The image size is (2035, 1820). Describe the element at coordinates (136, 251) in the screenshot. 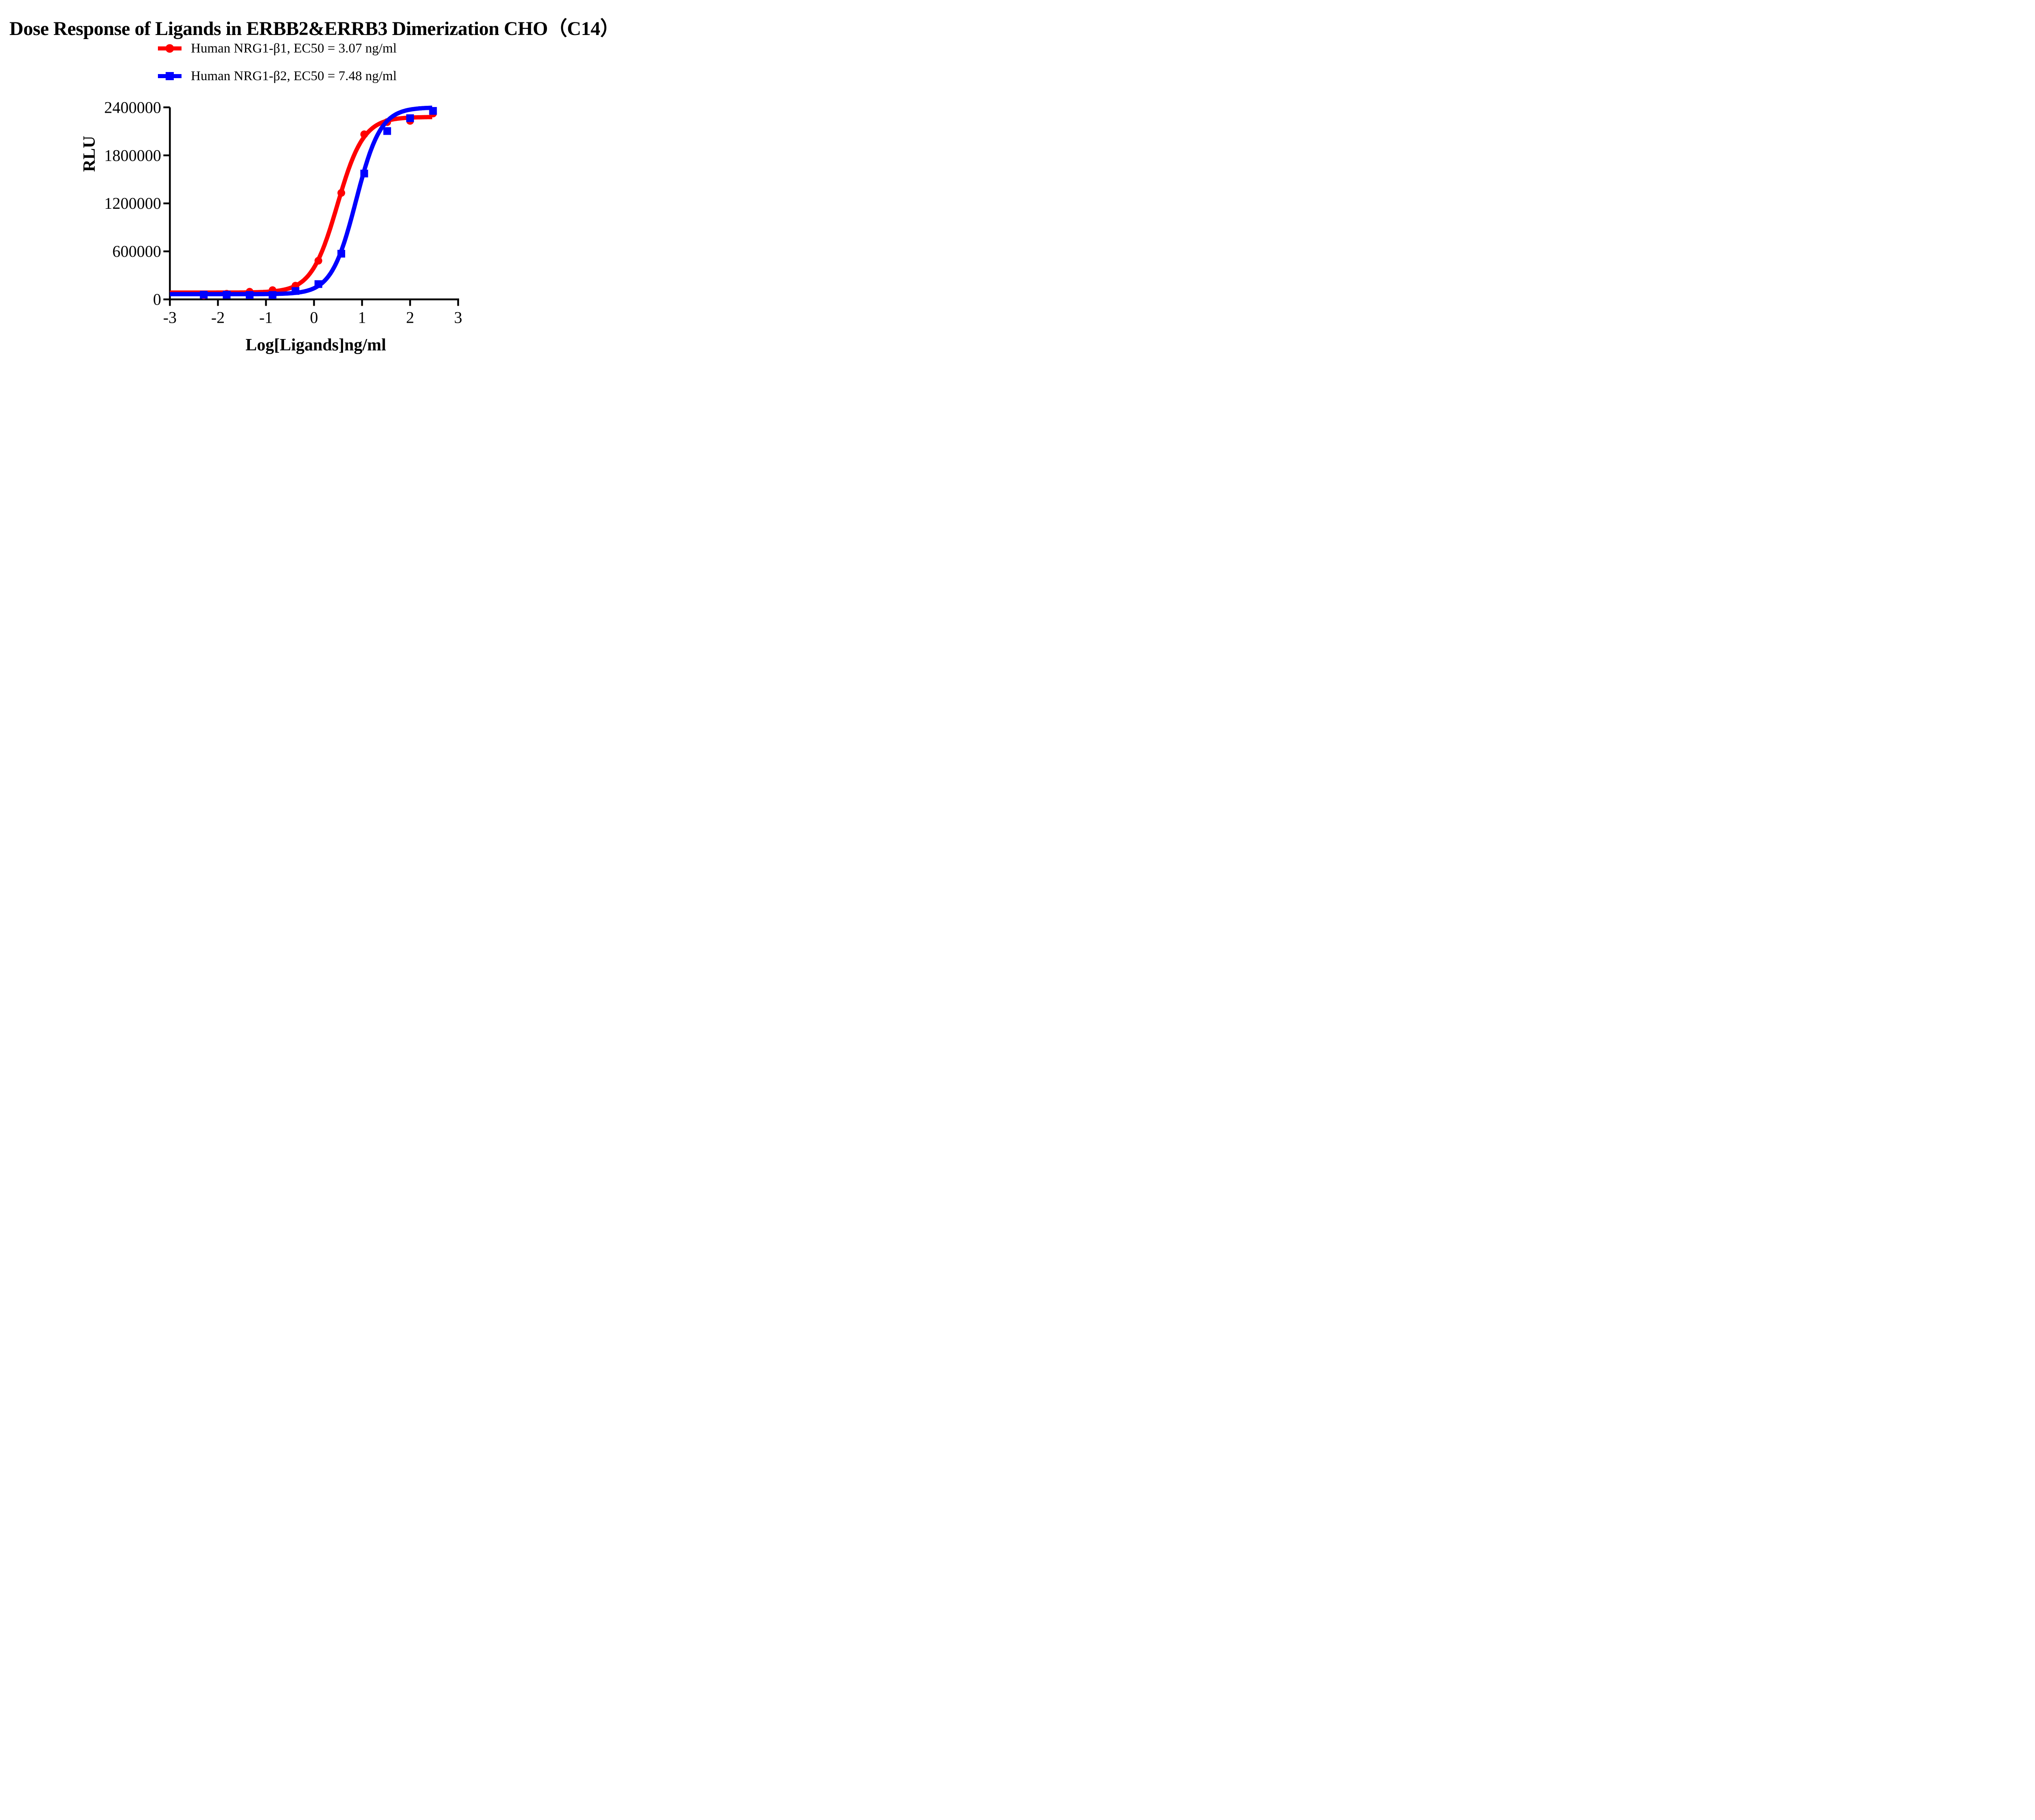

I see `y-tick-label: 600000` at that location.